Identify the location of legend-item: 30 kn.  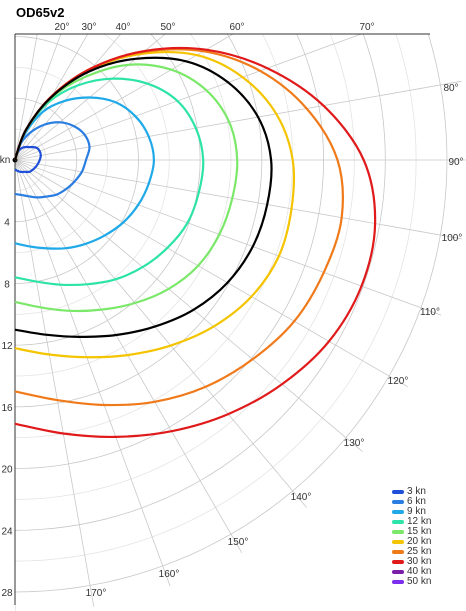
(411, 562).